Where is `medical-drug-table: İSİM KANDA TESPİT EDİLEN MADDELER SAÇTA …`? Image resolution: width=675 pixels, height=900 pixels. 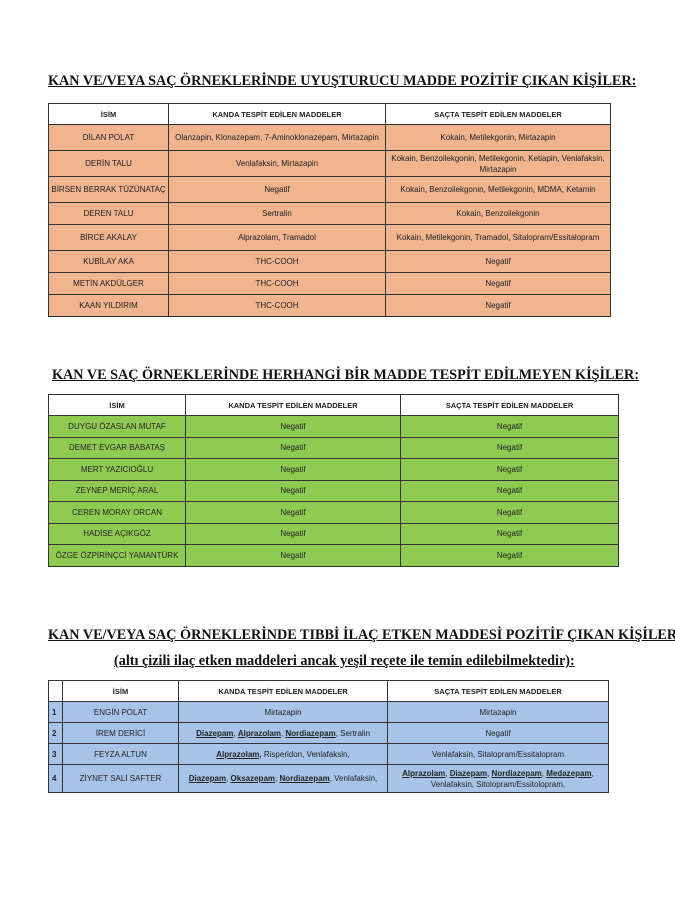
medical-drug-table: İSİM KANDA TESPİT EDİLEN MADDELER SAÇTA … is located at coordinates (328, 736).